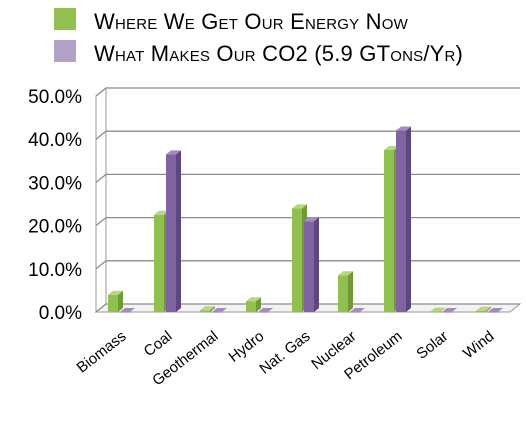 Image resolution: width=526 pixels, height=436 pixels. Describe the element at coordinates (284, 353) in the screenshot. I see `x-tick-label: Nat. Gas` at that location.